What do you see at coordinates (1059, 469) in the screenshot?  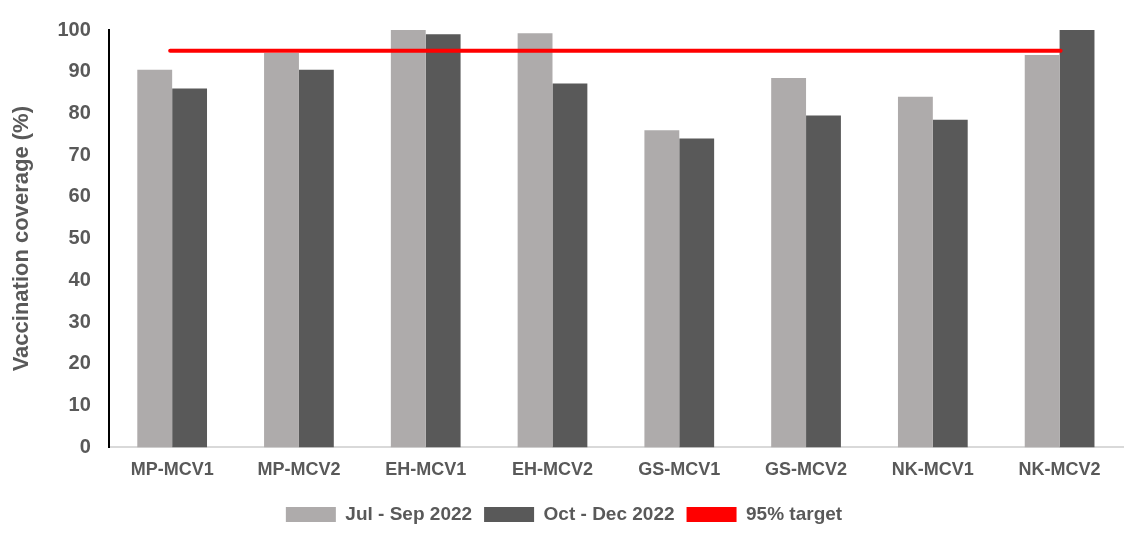 I see `x-tick-label: NK-MCV2` at bounding box center [1059, 469].